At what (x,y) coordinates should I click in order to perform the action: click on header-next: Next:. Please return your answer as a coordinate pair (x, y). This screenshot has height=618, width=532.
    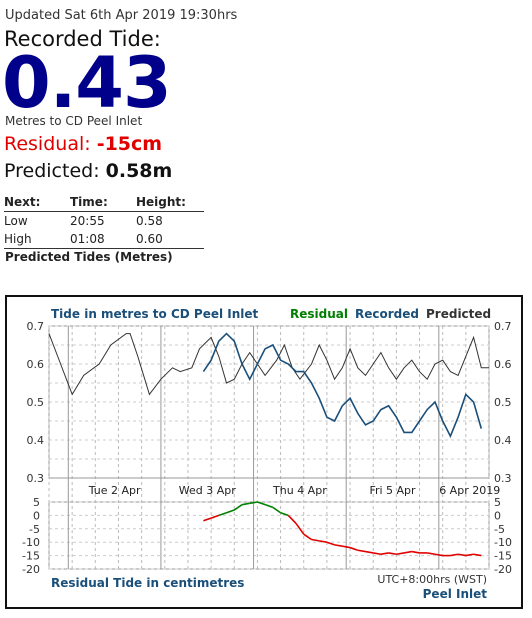
    Looking at the image, I should click on (37, 202).